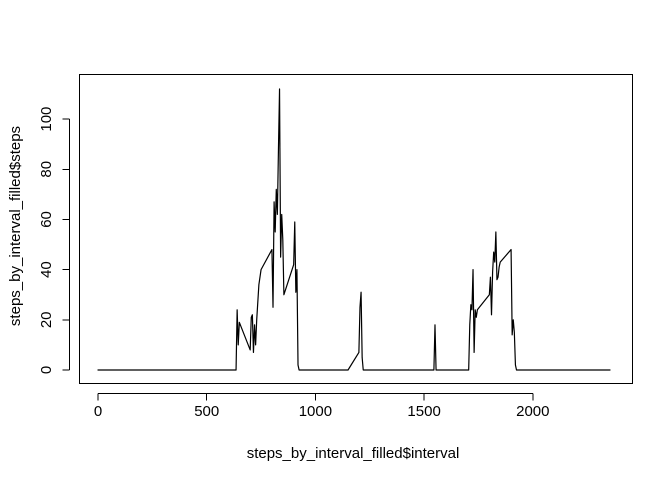 The image size is (672, 480). I want to click on x-tick-label: 2000, so click(532, 411).